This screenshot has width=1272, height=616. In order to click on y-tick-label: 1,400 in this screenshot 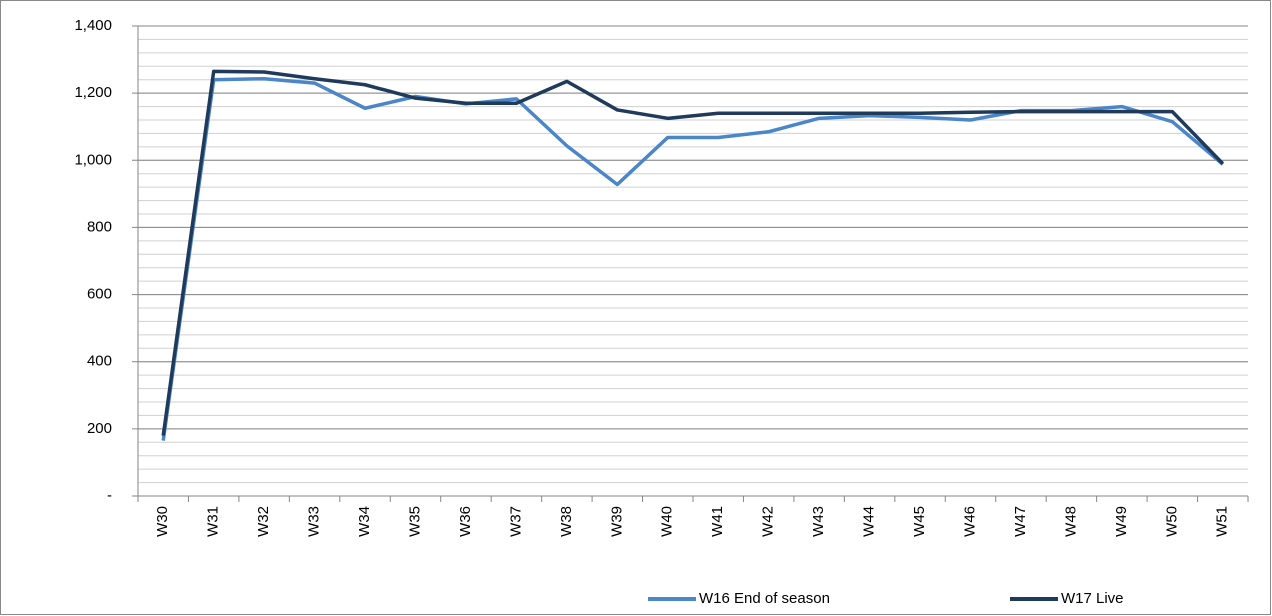, I will do `click(93, 25)`.